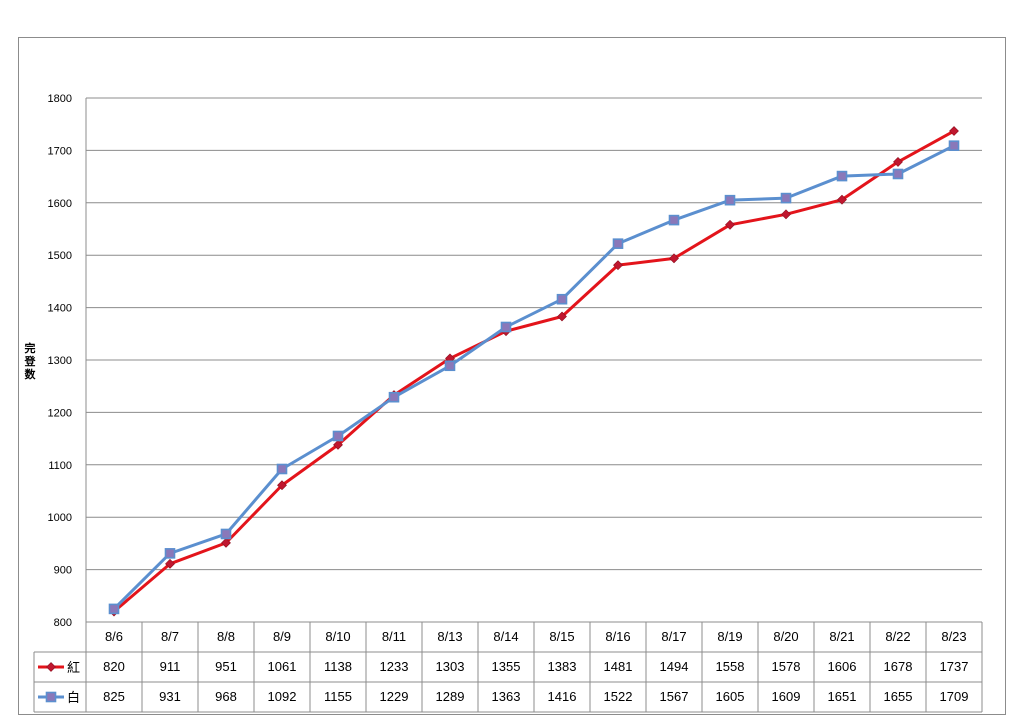 The width and height of the screenshot is (1024, 724). I want to click on x-category-label: 8/14, so click(505, 636).